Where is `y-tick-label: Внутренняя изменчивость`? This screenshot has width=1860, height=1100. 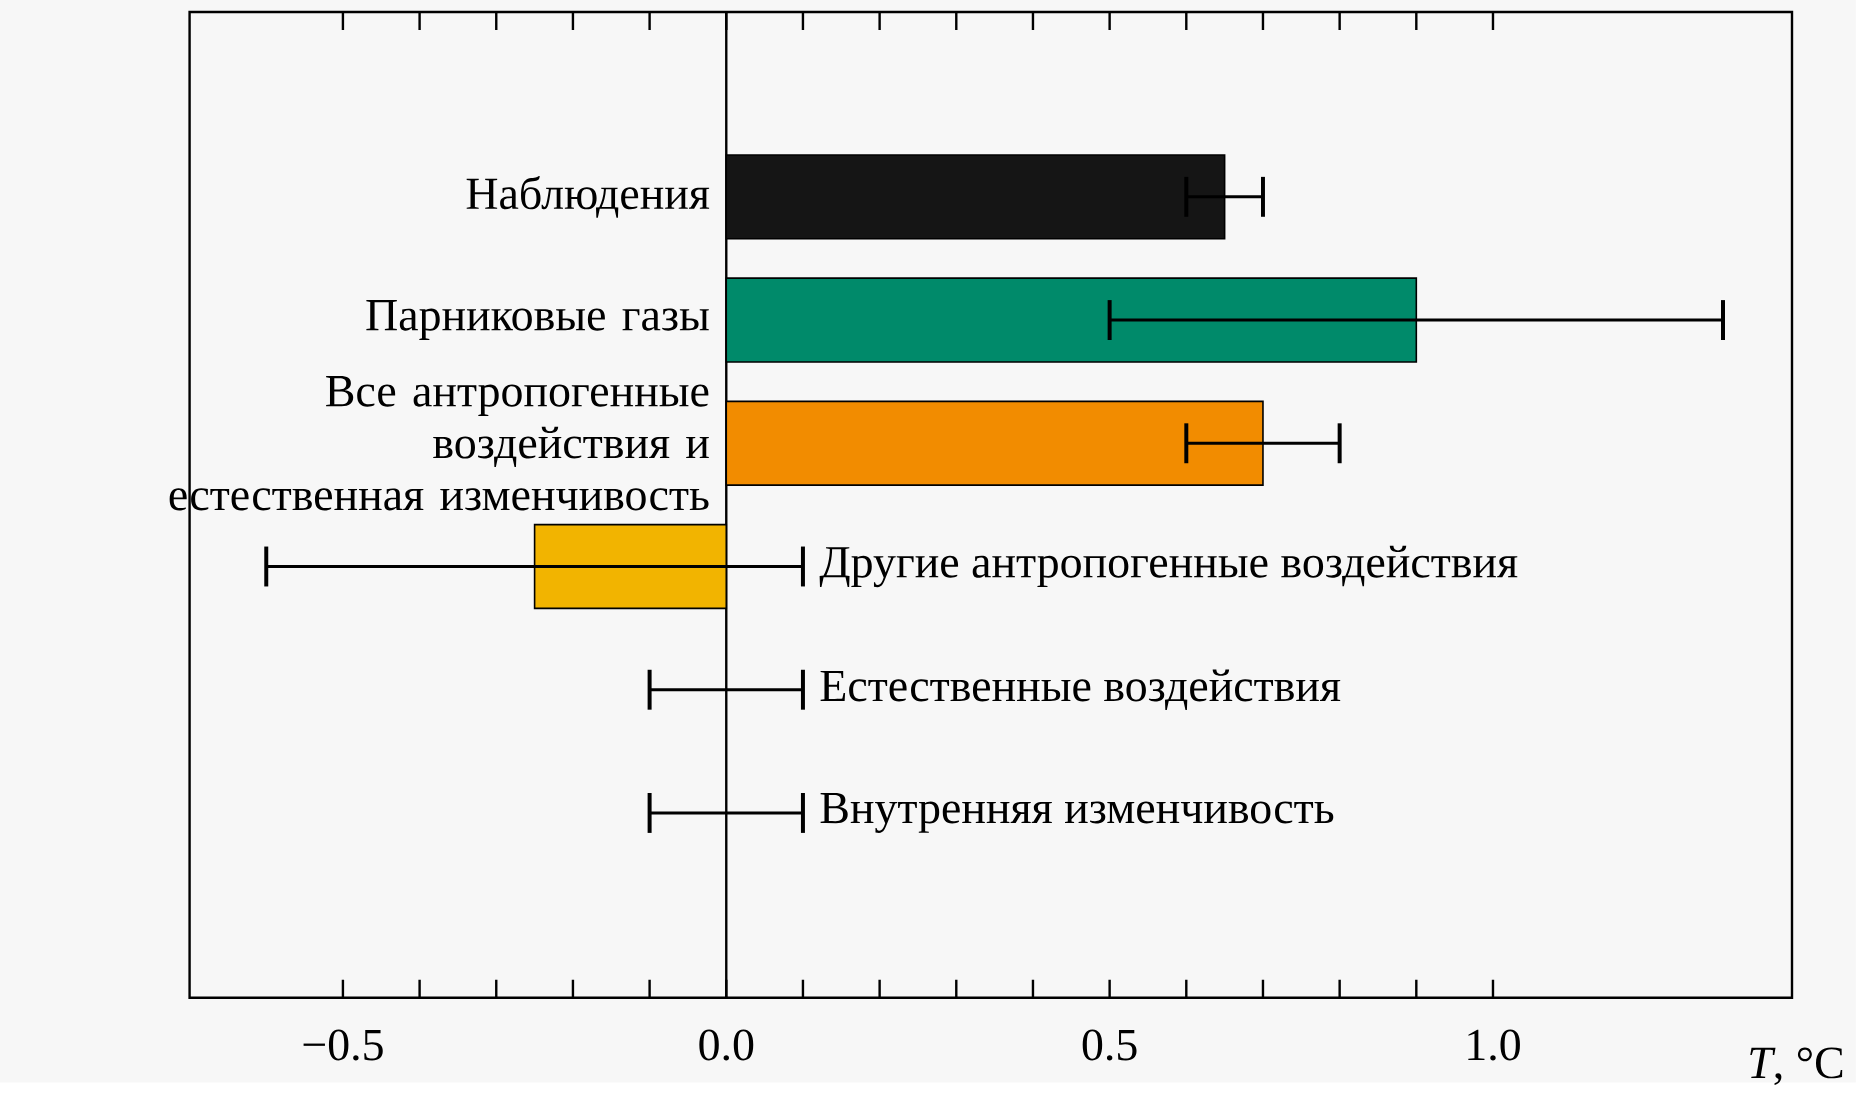 y-tick-label: Внутренняя изменчивость is located at coordinates (1077, 812).